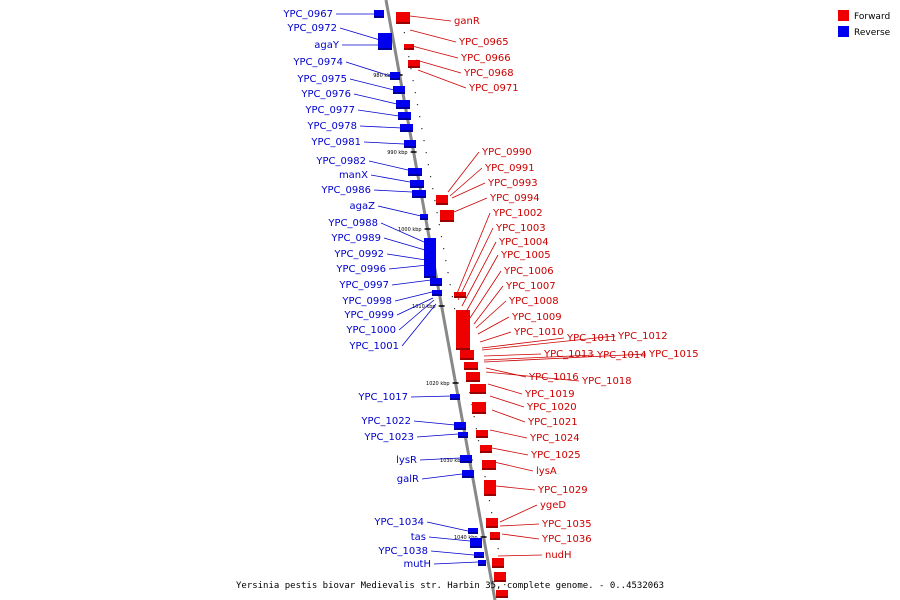 The image size is (900, 600). Describe the element at coordinates (509, 168) in the screenshot. I see `forward-gene-label: YPC_0991` at that location.